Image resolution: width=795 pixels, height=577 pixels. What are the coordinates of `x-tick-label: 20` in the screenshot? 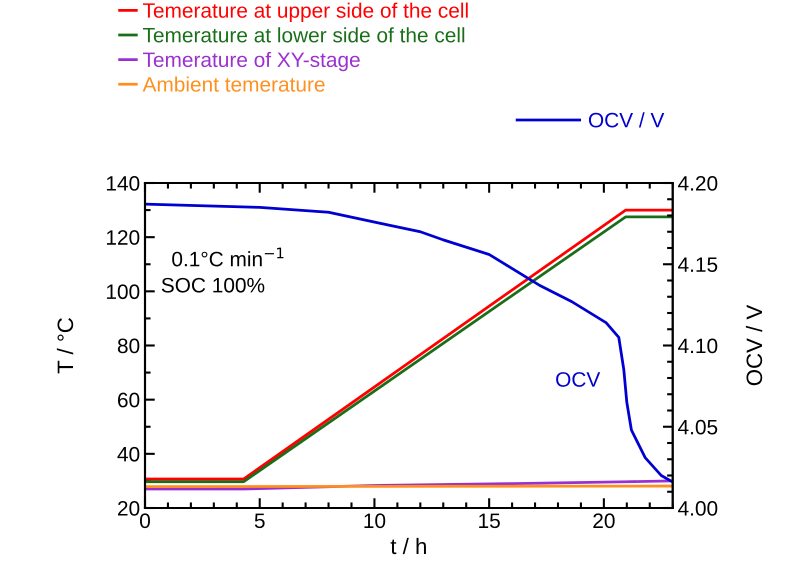 It's located at (604, 520).